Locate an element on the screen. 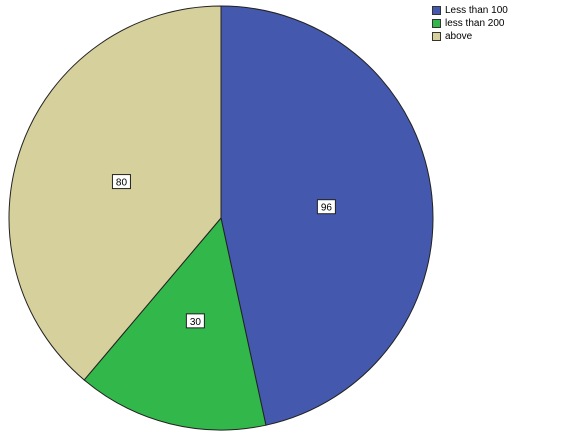  data-label-less-than-100: 96 is located at coordinates (326, 207).